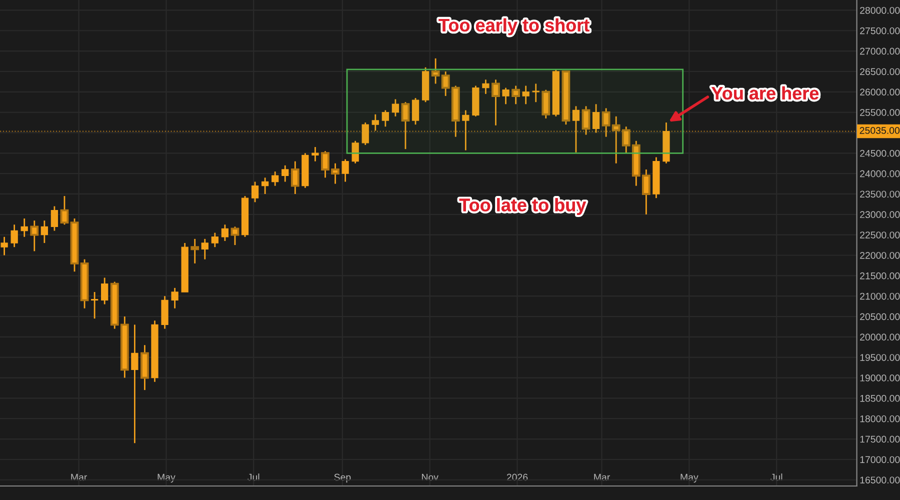 Image resolution: width=900 pixels, height=500 pixels. Describe the element at coordinates (880, 439) in the screenshot. I see `y-tick-label: 17500.00` at that location.